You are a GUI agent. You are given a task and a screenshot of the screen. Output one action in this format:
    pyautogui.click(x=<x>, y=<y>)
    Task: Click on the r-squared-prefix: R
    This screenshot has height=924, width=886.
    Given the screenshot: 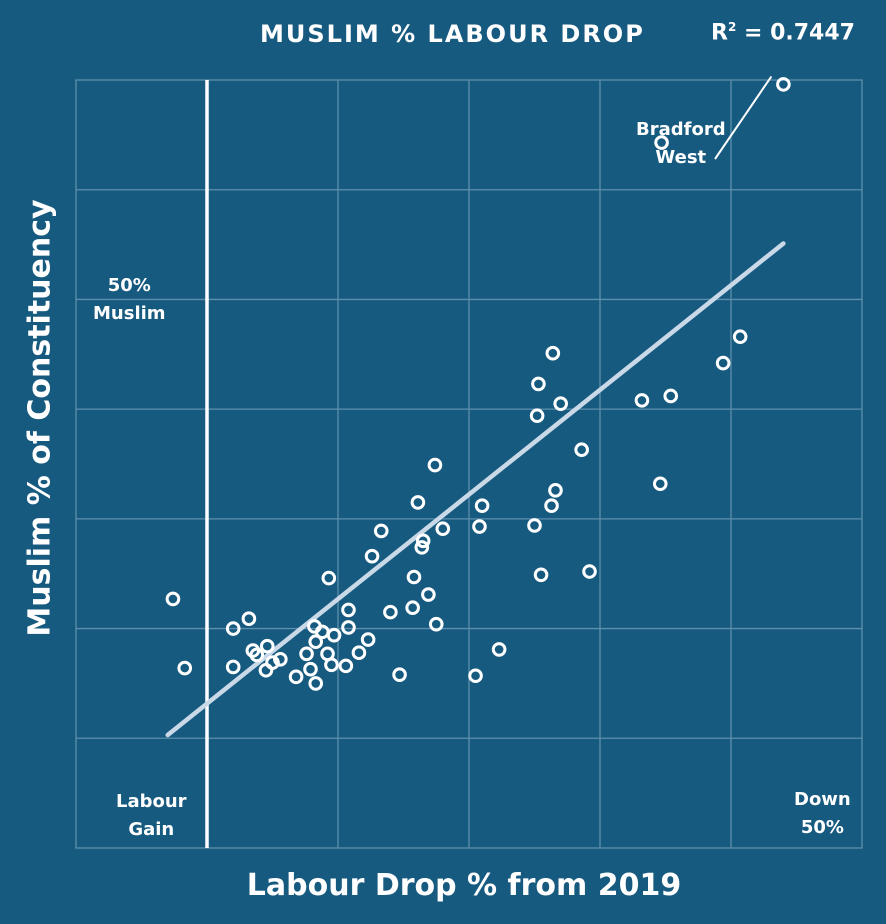 What is the action you would take?
    pyautogui.click(x=719, y=33)
    